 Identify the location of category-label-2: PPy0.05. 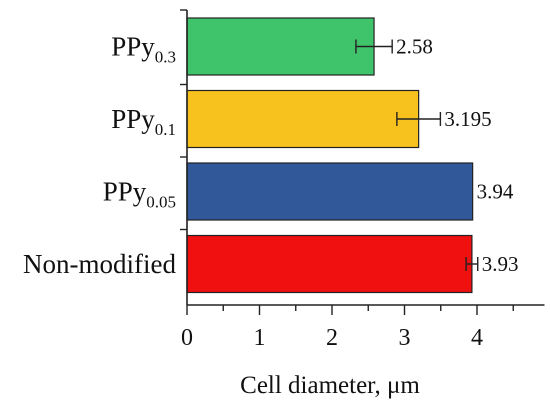
(139, 194).